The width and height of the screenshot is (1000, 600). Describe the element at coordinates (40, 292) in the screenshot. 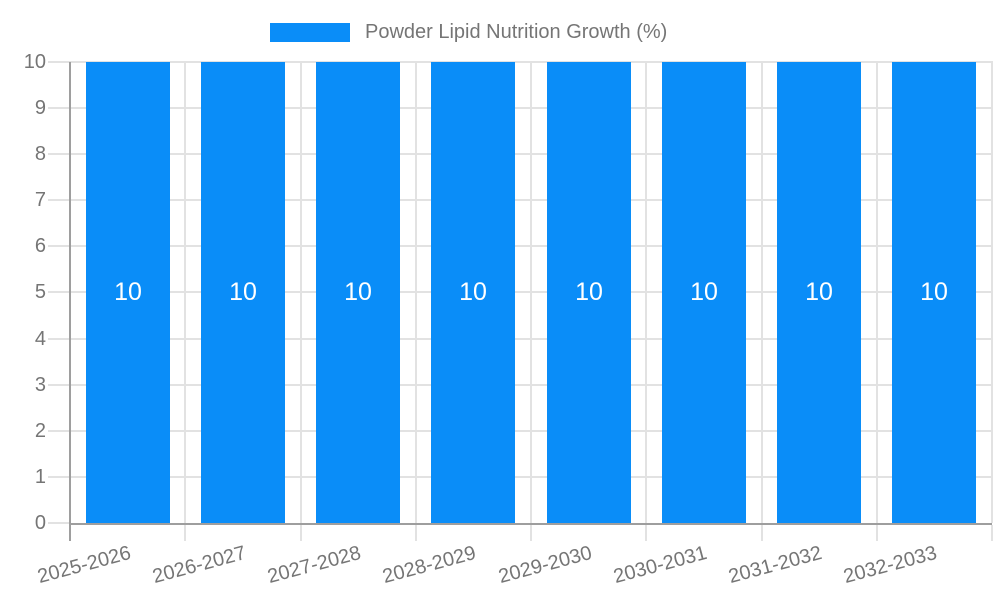

I see `y-axis-label: 5` at that location.